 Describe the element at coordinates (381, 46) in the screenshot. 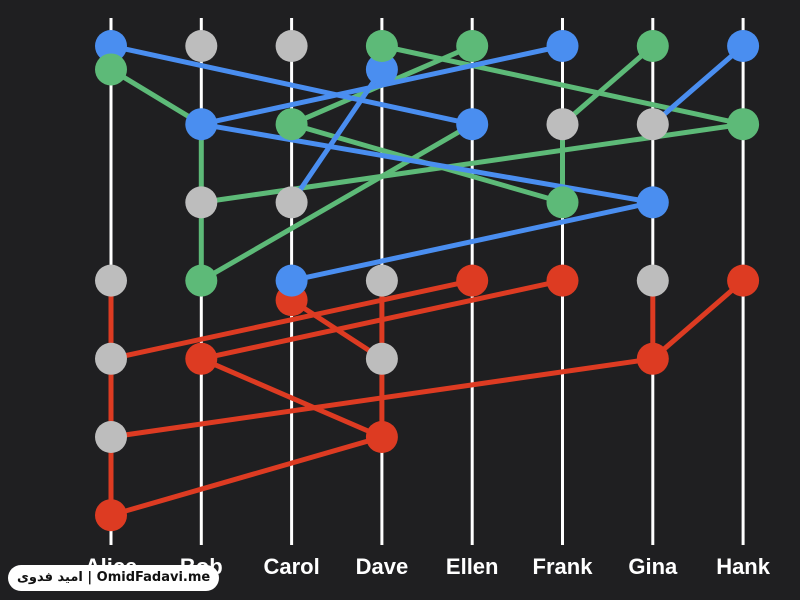

I see `node-dave-green` at that location.